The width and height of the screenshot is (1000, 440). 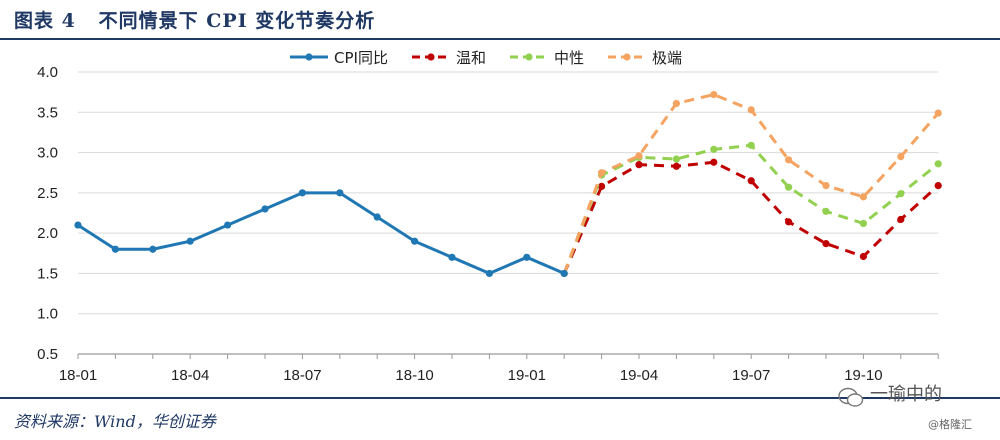 I want to click on y-tick-label: 4.0, so click(x=47, y=72).